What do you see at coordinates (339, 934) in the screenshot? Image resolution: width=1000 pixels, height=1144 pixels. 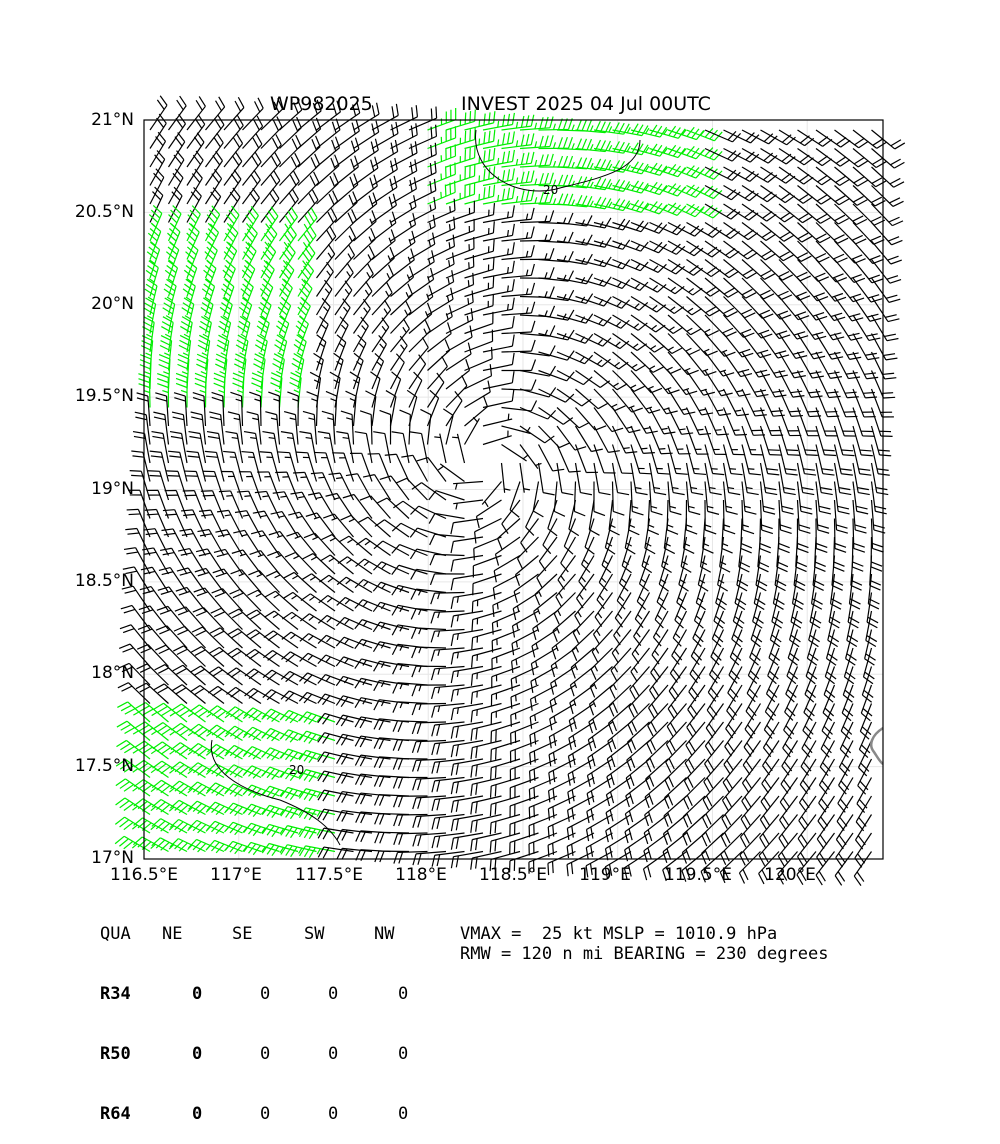 I see `header-sw: SW` at bounding box center [339, 934].